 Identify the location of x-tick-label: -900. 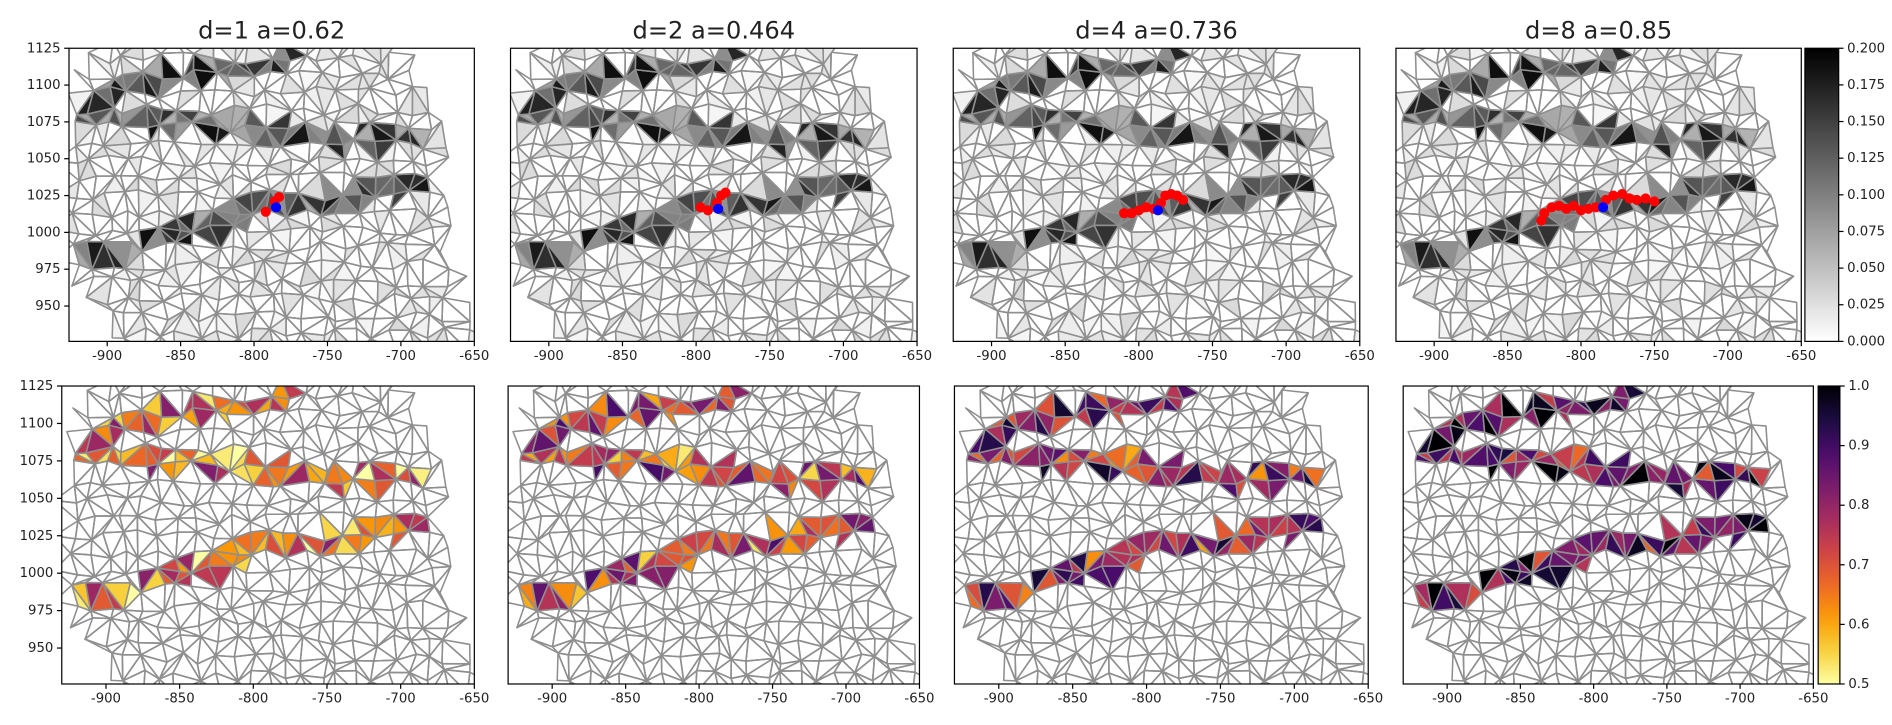
(552, 698).